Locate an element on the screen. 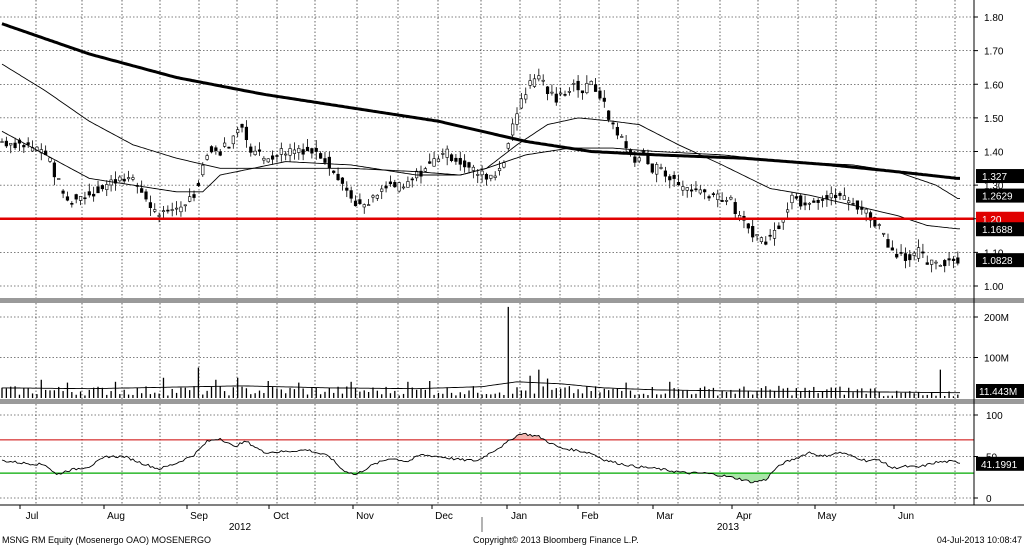  rsi-last-label: 41.1991 is located at coordinates (999, 465).